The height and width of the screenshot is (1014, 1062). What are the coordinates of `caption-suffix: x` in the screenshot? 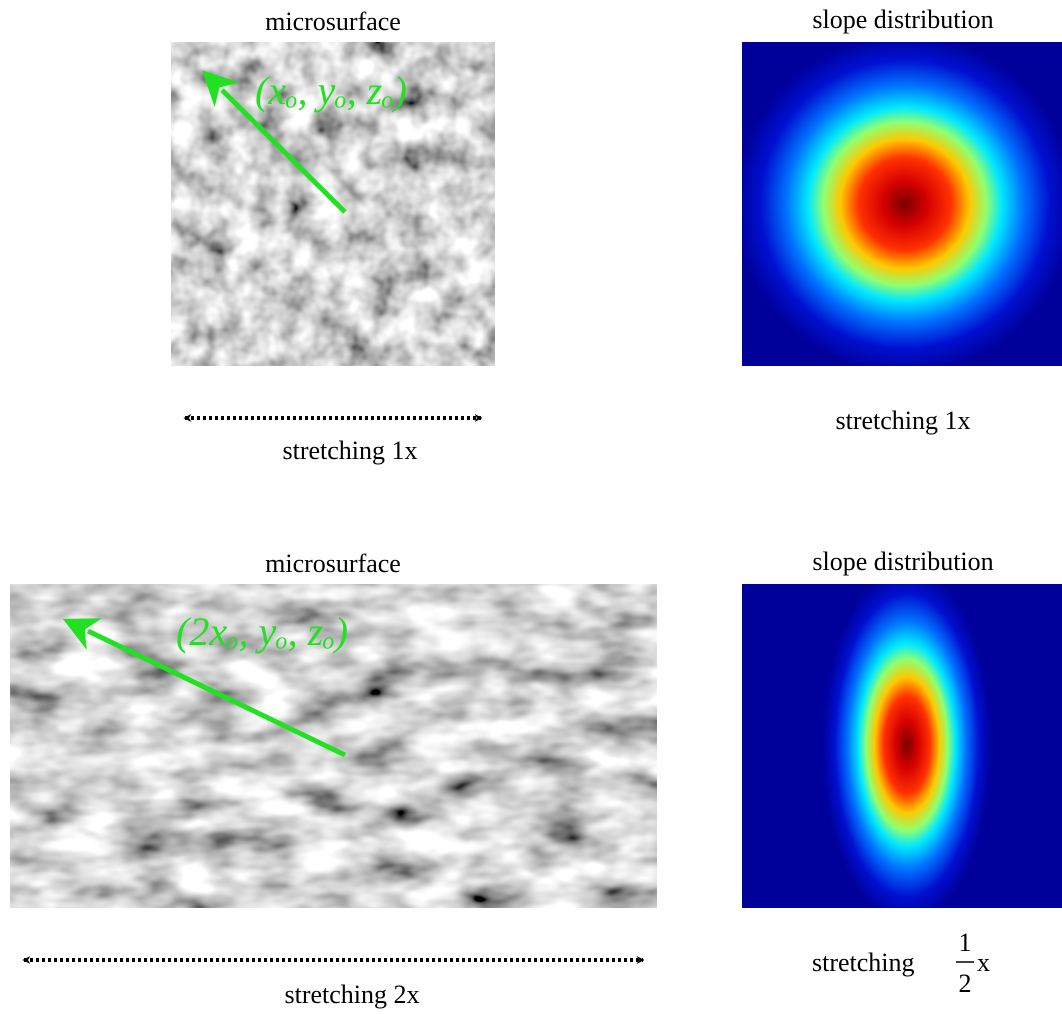 It's located at (983, 962).